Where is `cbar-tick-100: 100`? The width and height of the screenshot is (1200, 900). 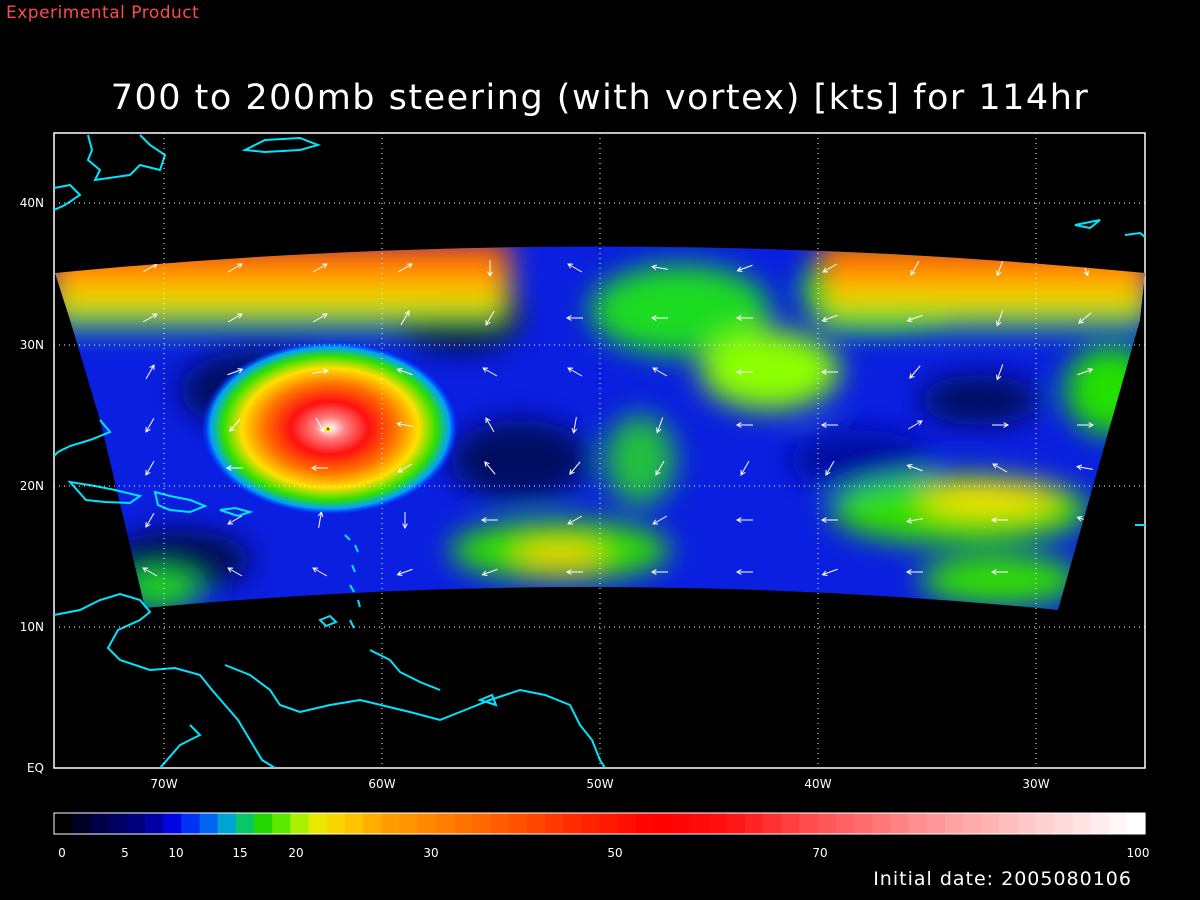 cbar-tick-100: 100 is located at coordinates (1138, 853).